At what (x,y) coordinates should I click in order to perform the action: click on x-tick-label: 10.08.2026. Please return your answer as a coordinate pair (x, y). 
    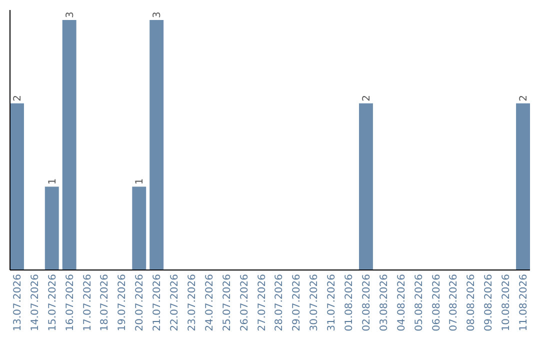
    Looking at the image, I should click on (506, 303).